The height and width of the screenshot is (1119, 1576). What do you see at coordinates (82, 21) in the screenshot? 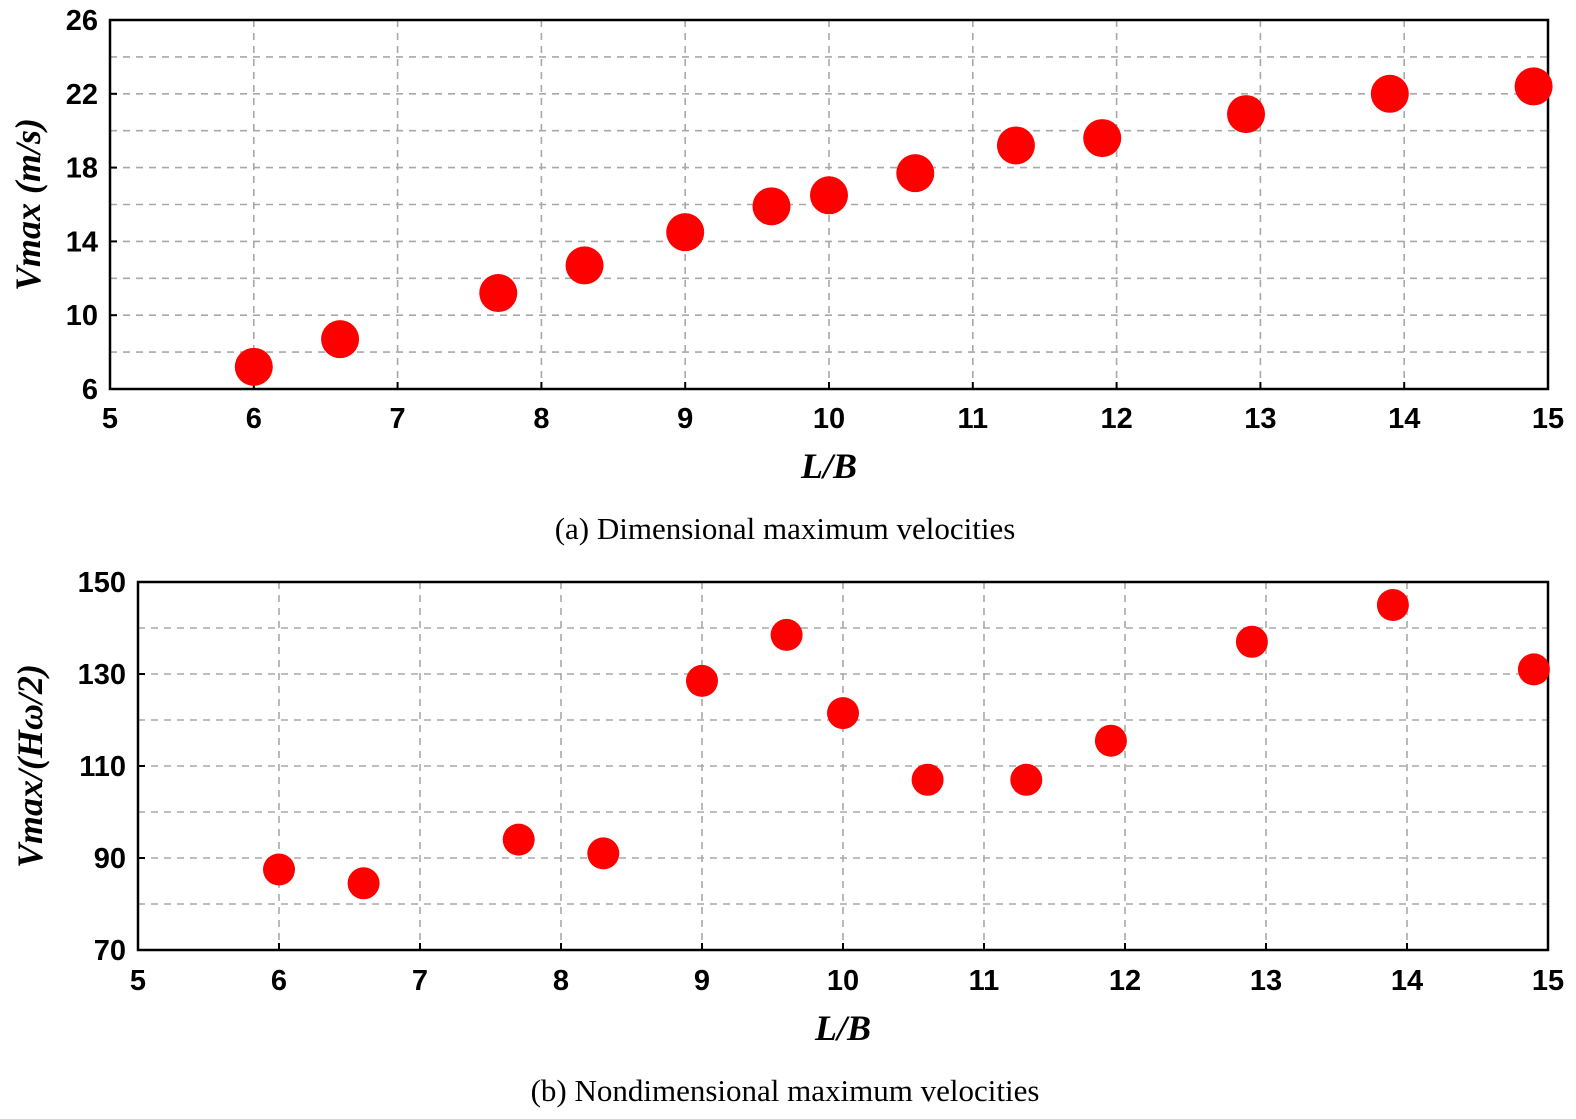
I see `y-tick-label: 26` at bounding box center [82, 21].